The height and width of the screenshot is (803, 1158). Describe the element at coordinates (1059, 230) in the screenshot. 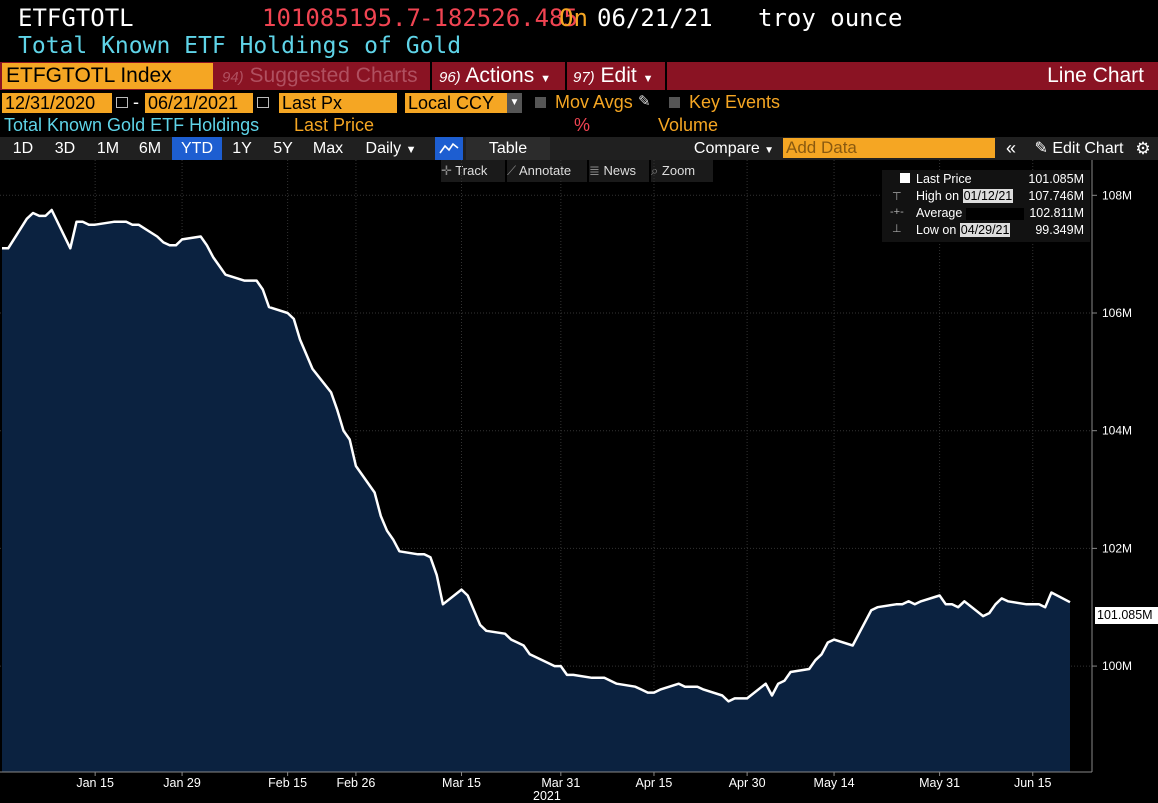

I see `low-value: 99.349M` at that location.